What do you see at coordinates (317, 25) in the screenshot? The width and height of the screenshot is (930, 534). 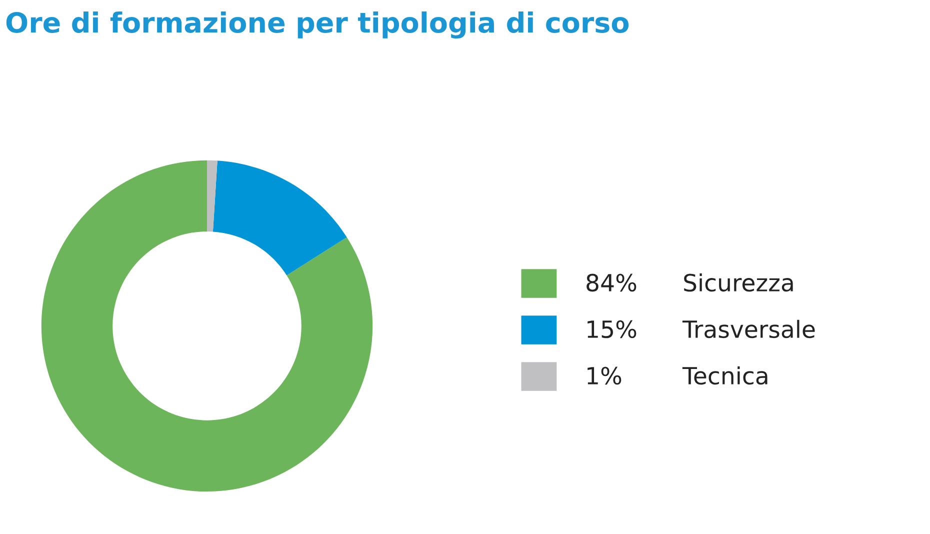 I see `chart-title: Ore di formazione per tipologia di corso` at bounding box center [317, 25].